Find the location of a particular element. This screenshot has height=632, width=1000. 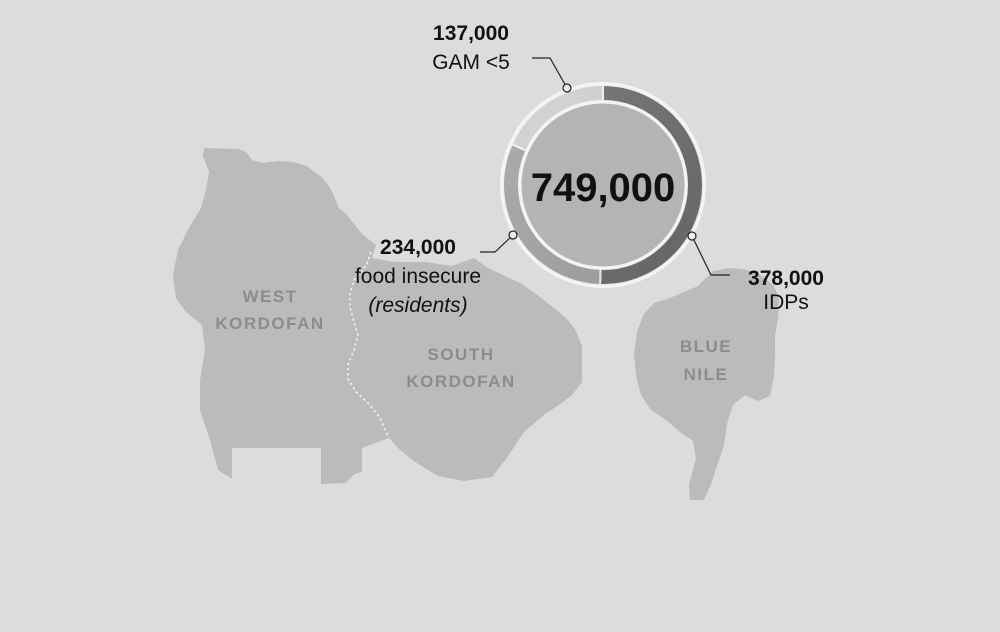

donut-inner-disc is located at coordinates (603, 185).